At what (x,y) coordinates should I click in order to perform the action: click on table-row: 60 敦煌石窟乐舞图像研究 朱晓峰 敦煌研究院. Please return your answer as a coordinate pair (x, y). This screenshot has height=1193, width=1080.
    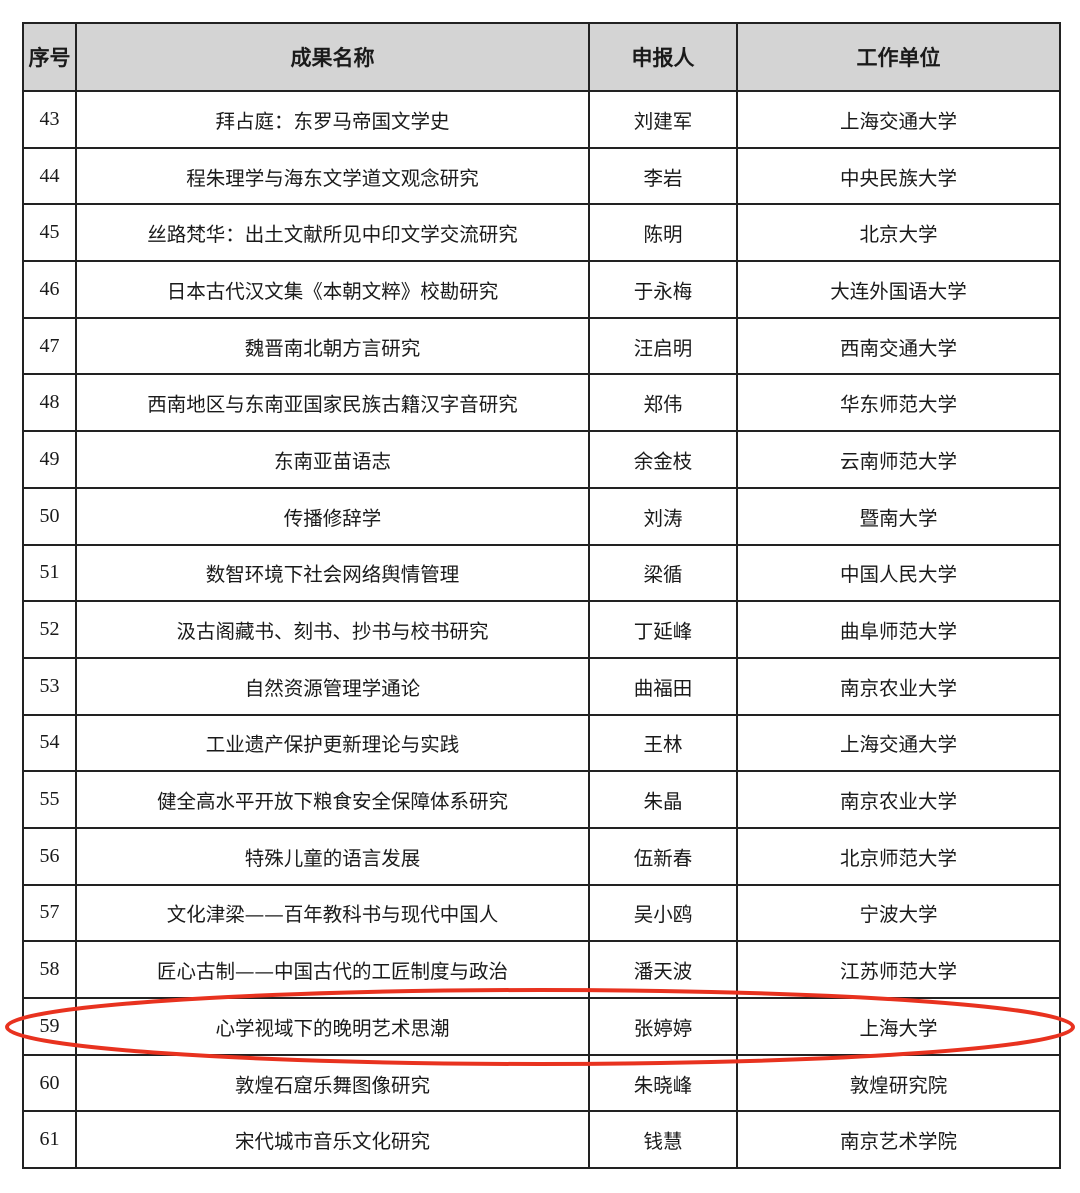
    Looking at the image, I should click on (541, 1083).